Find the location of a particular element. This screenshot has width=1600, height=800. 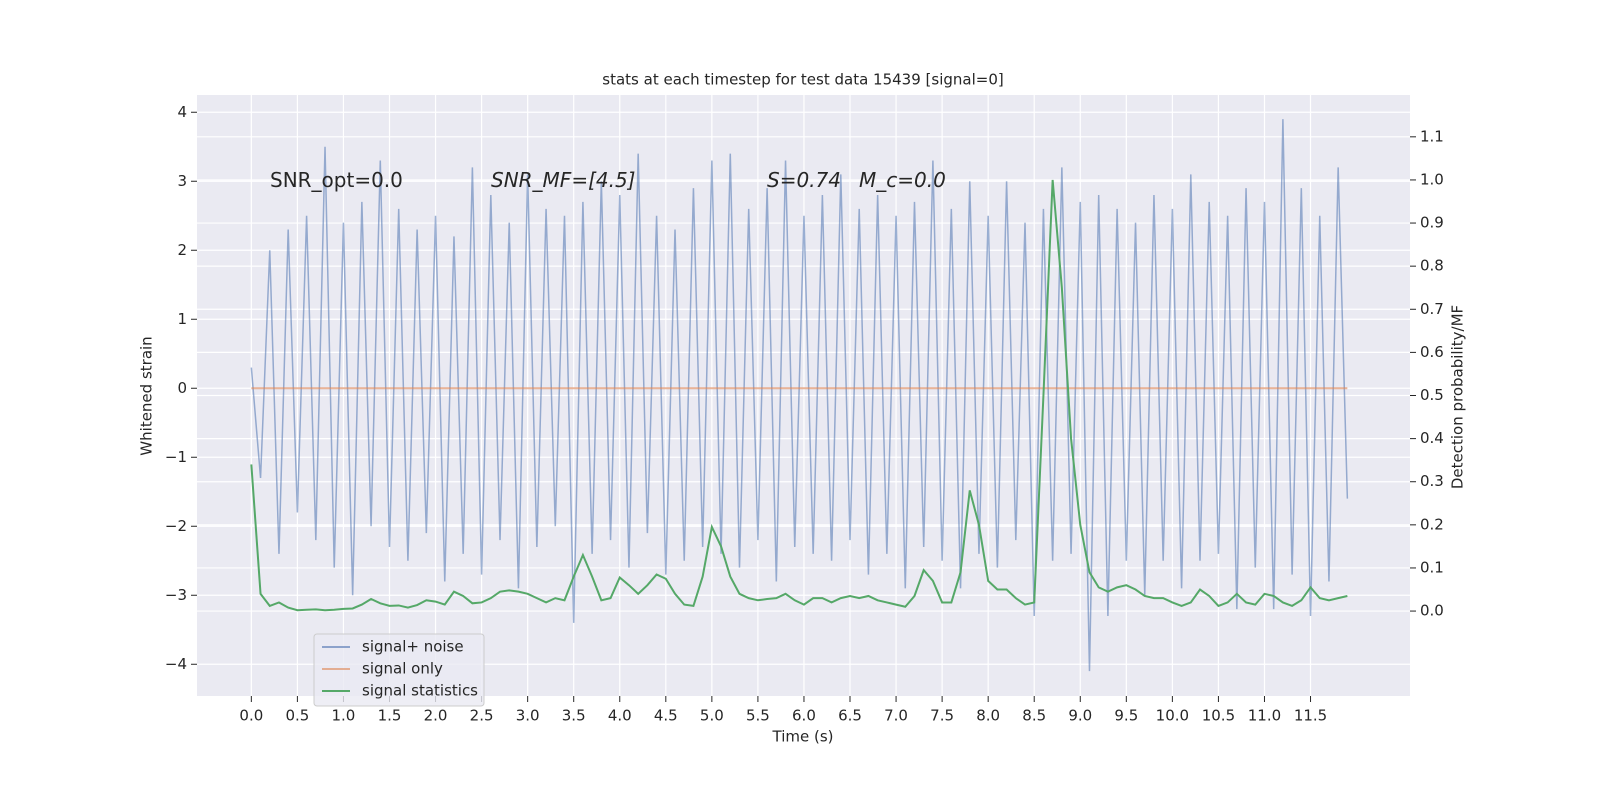

y2-tick-label: 0.3 is located at coordinates (1432, 481).